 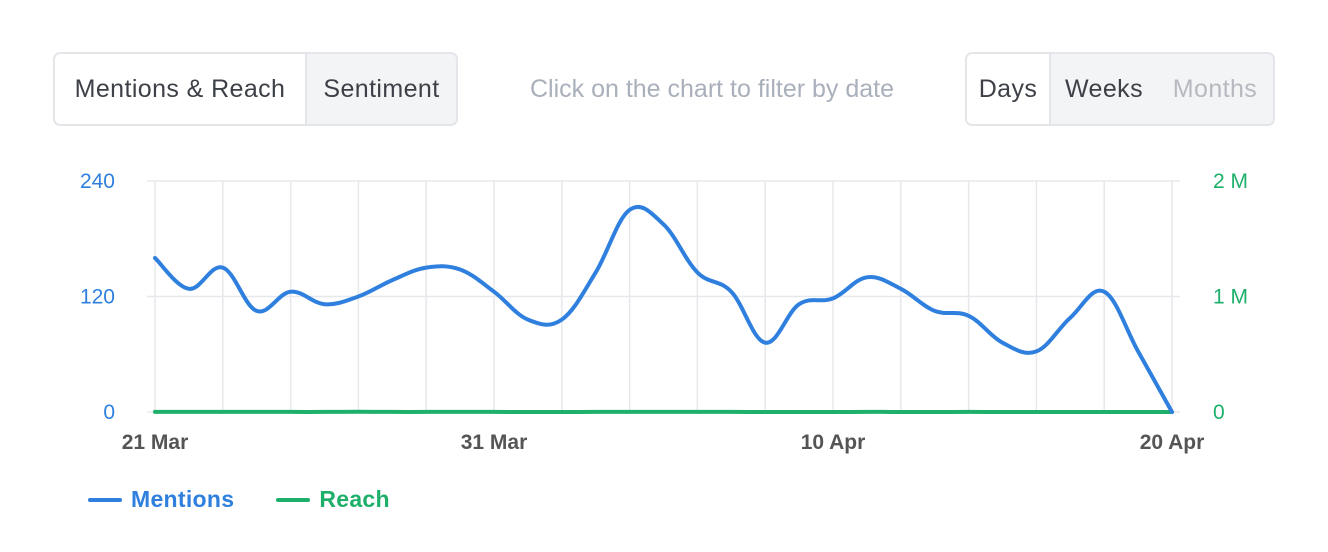 What do you see at coordinates (1172, 442) in the screenshot?
I see `x-tick-label: 20 Apr` at bounding box center [1172, 442].